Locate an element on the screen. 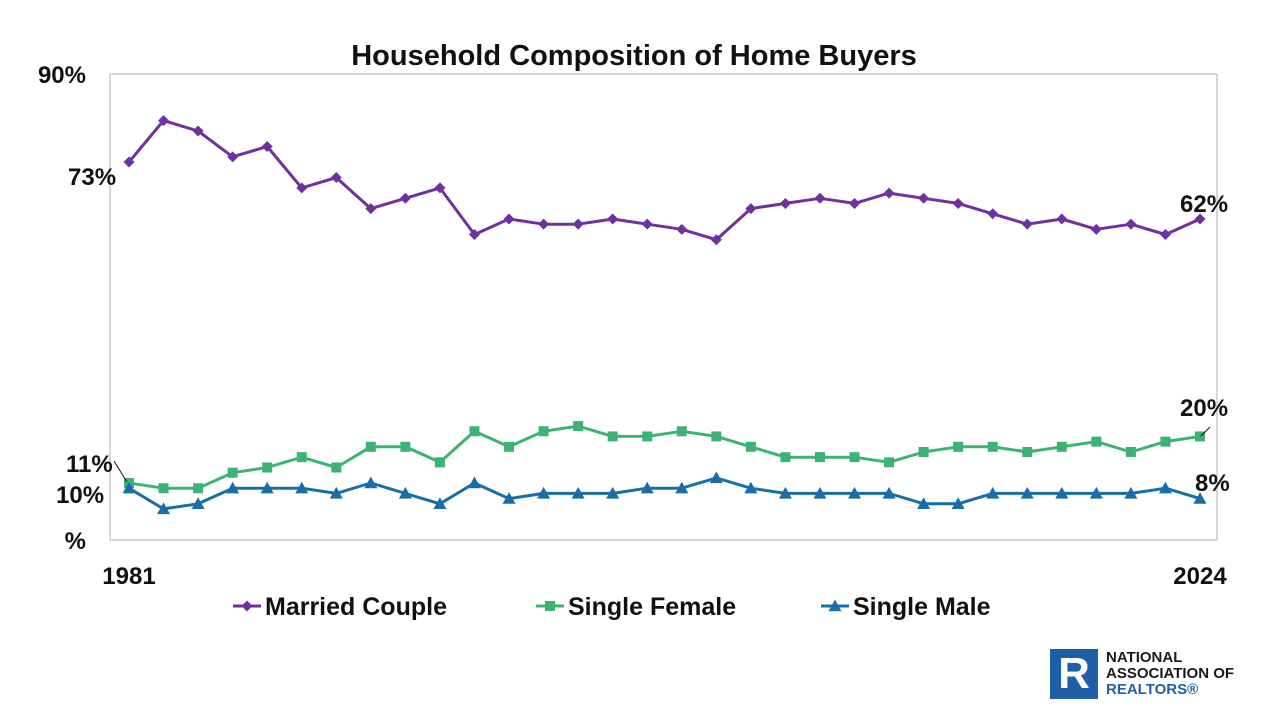  start-label-single-male: 10% is located at coordinates (80, 495).